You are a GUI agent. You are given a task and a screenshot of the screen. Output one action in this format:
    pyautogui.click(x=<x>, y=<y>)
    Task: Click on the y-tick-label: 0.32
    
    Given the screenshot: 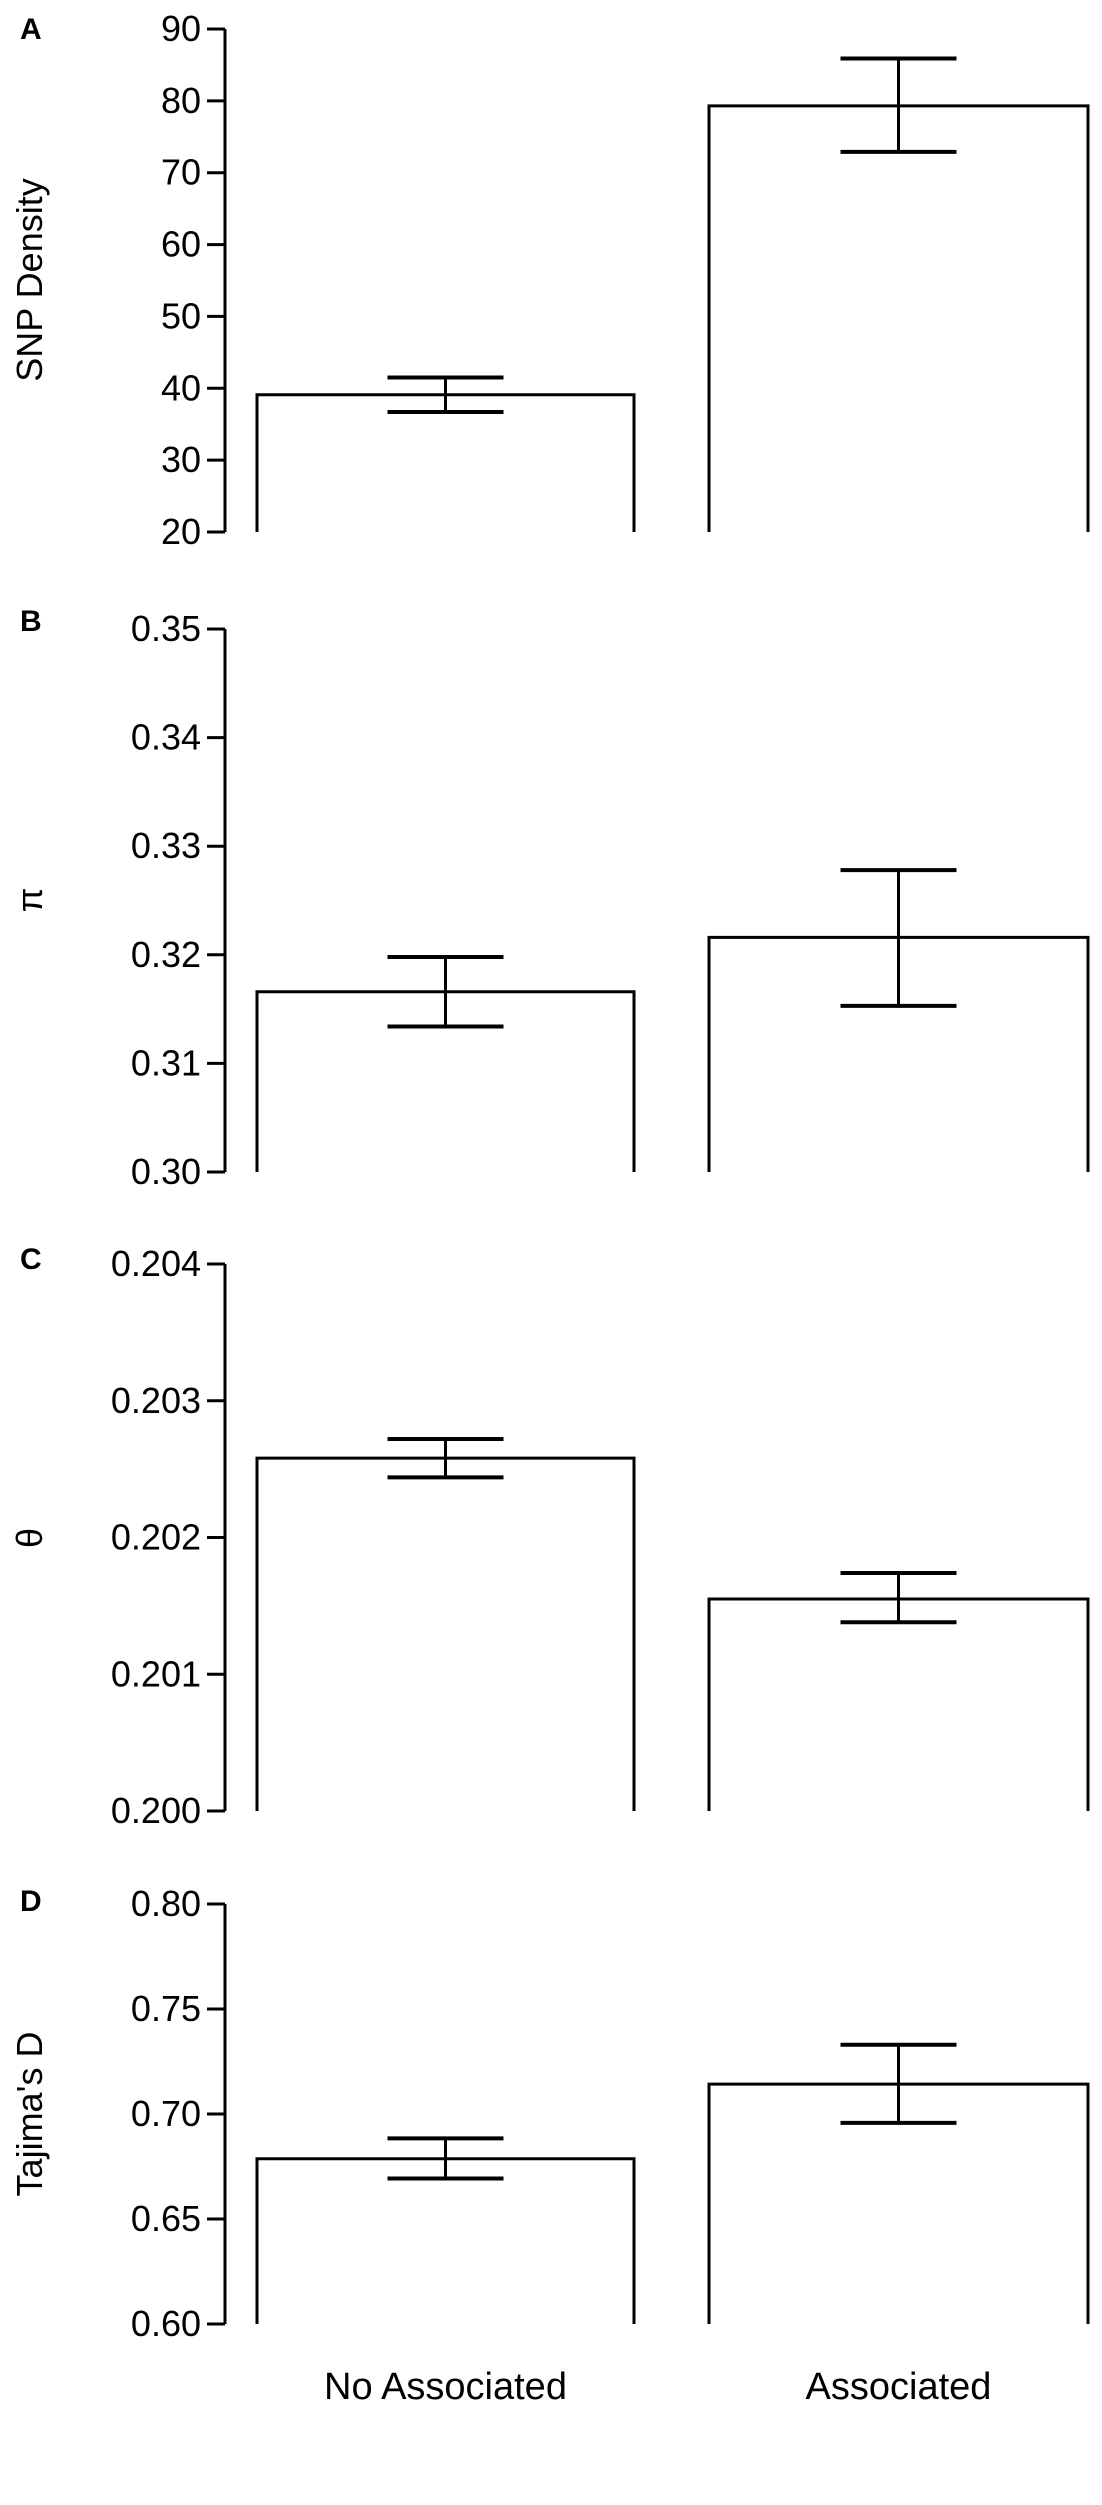 What is the action you would take?
    pyautogui.click(x=166, y=954)
    